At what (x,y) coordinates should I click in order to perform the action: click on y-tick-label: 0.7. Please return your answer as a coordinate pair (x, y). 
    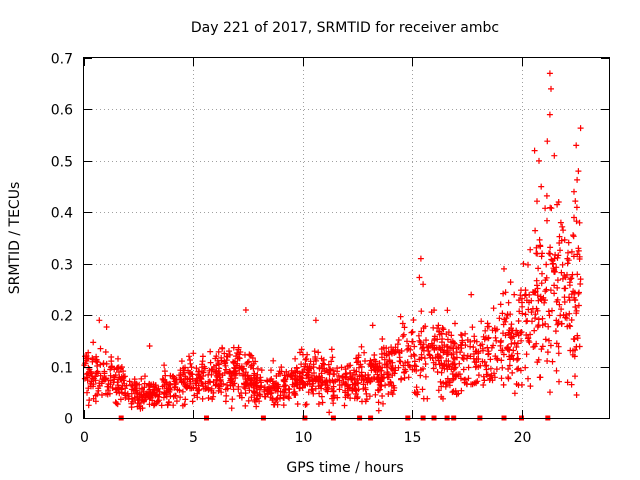
    Looking at the image, I should click on (62, 60).